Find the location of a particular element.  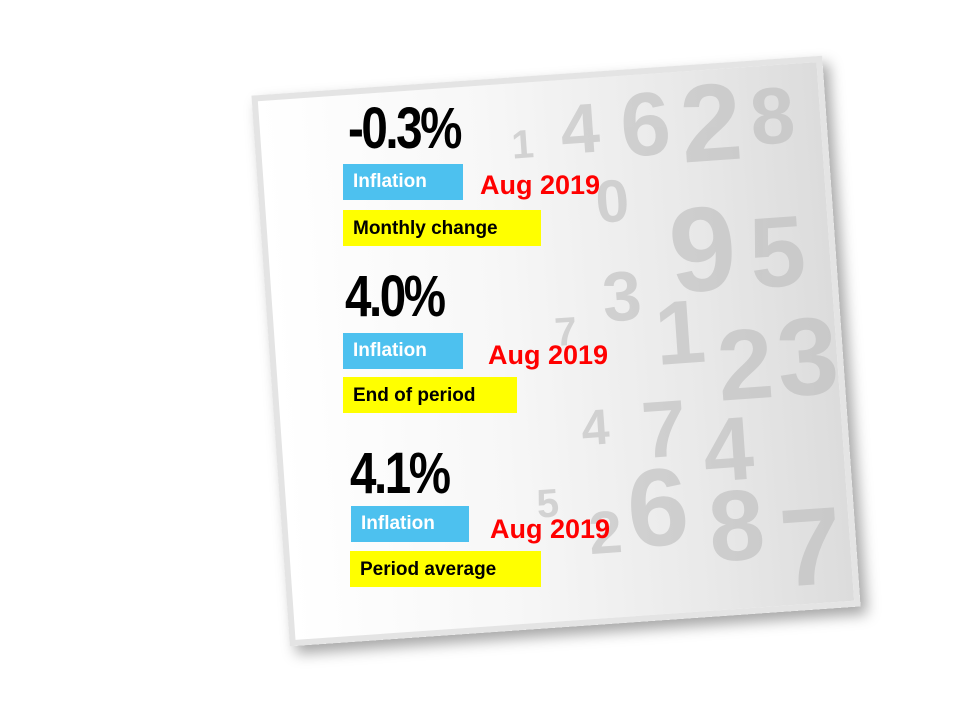

stat-description: End of period is located at coordinates (430, 395).